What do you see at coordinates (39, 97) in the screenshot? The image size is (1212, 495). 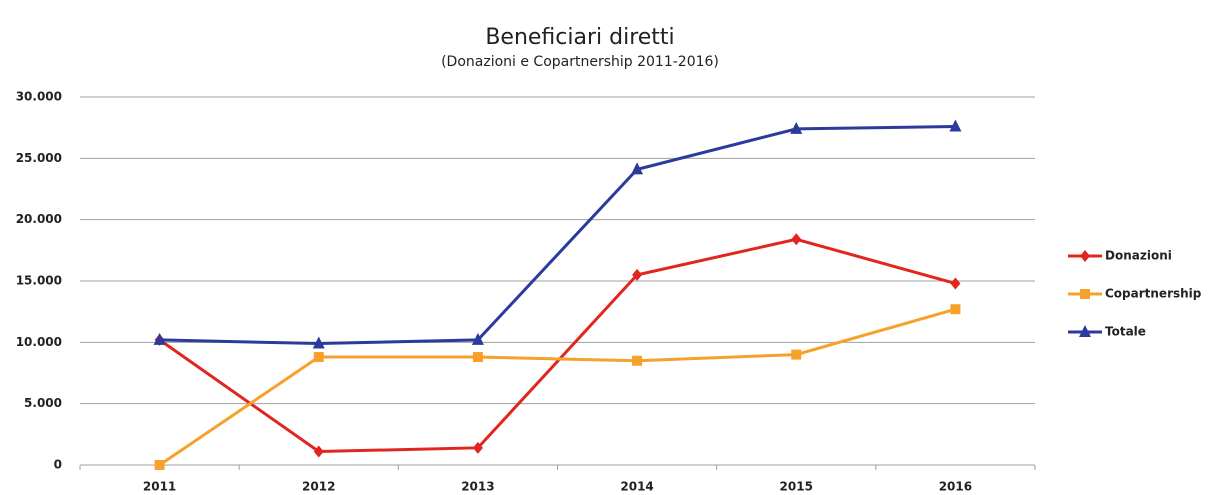 I see `y-tick-label: 30.000` at bounding box center [39, 97].